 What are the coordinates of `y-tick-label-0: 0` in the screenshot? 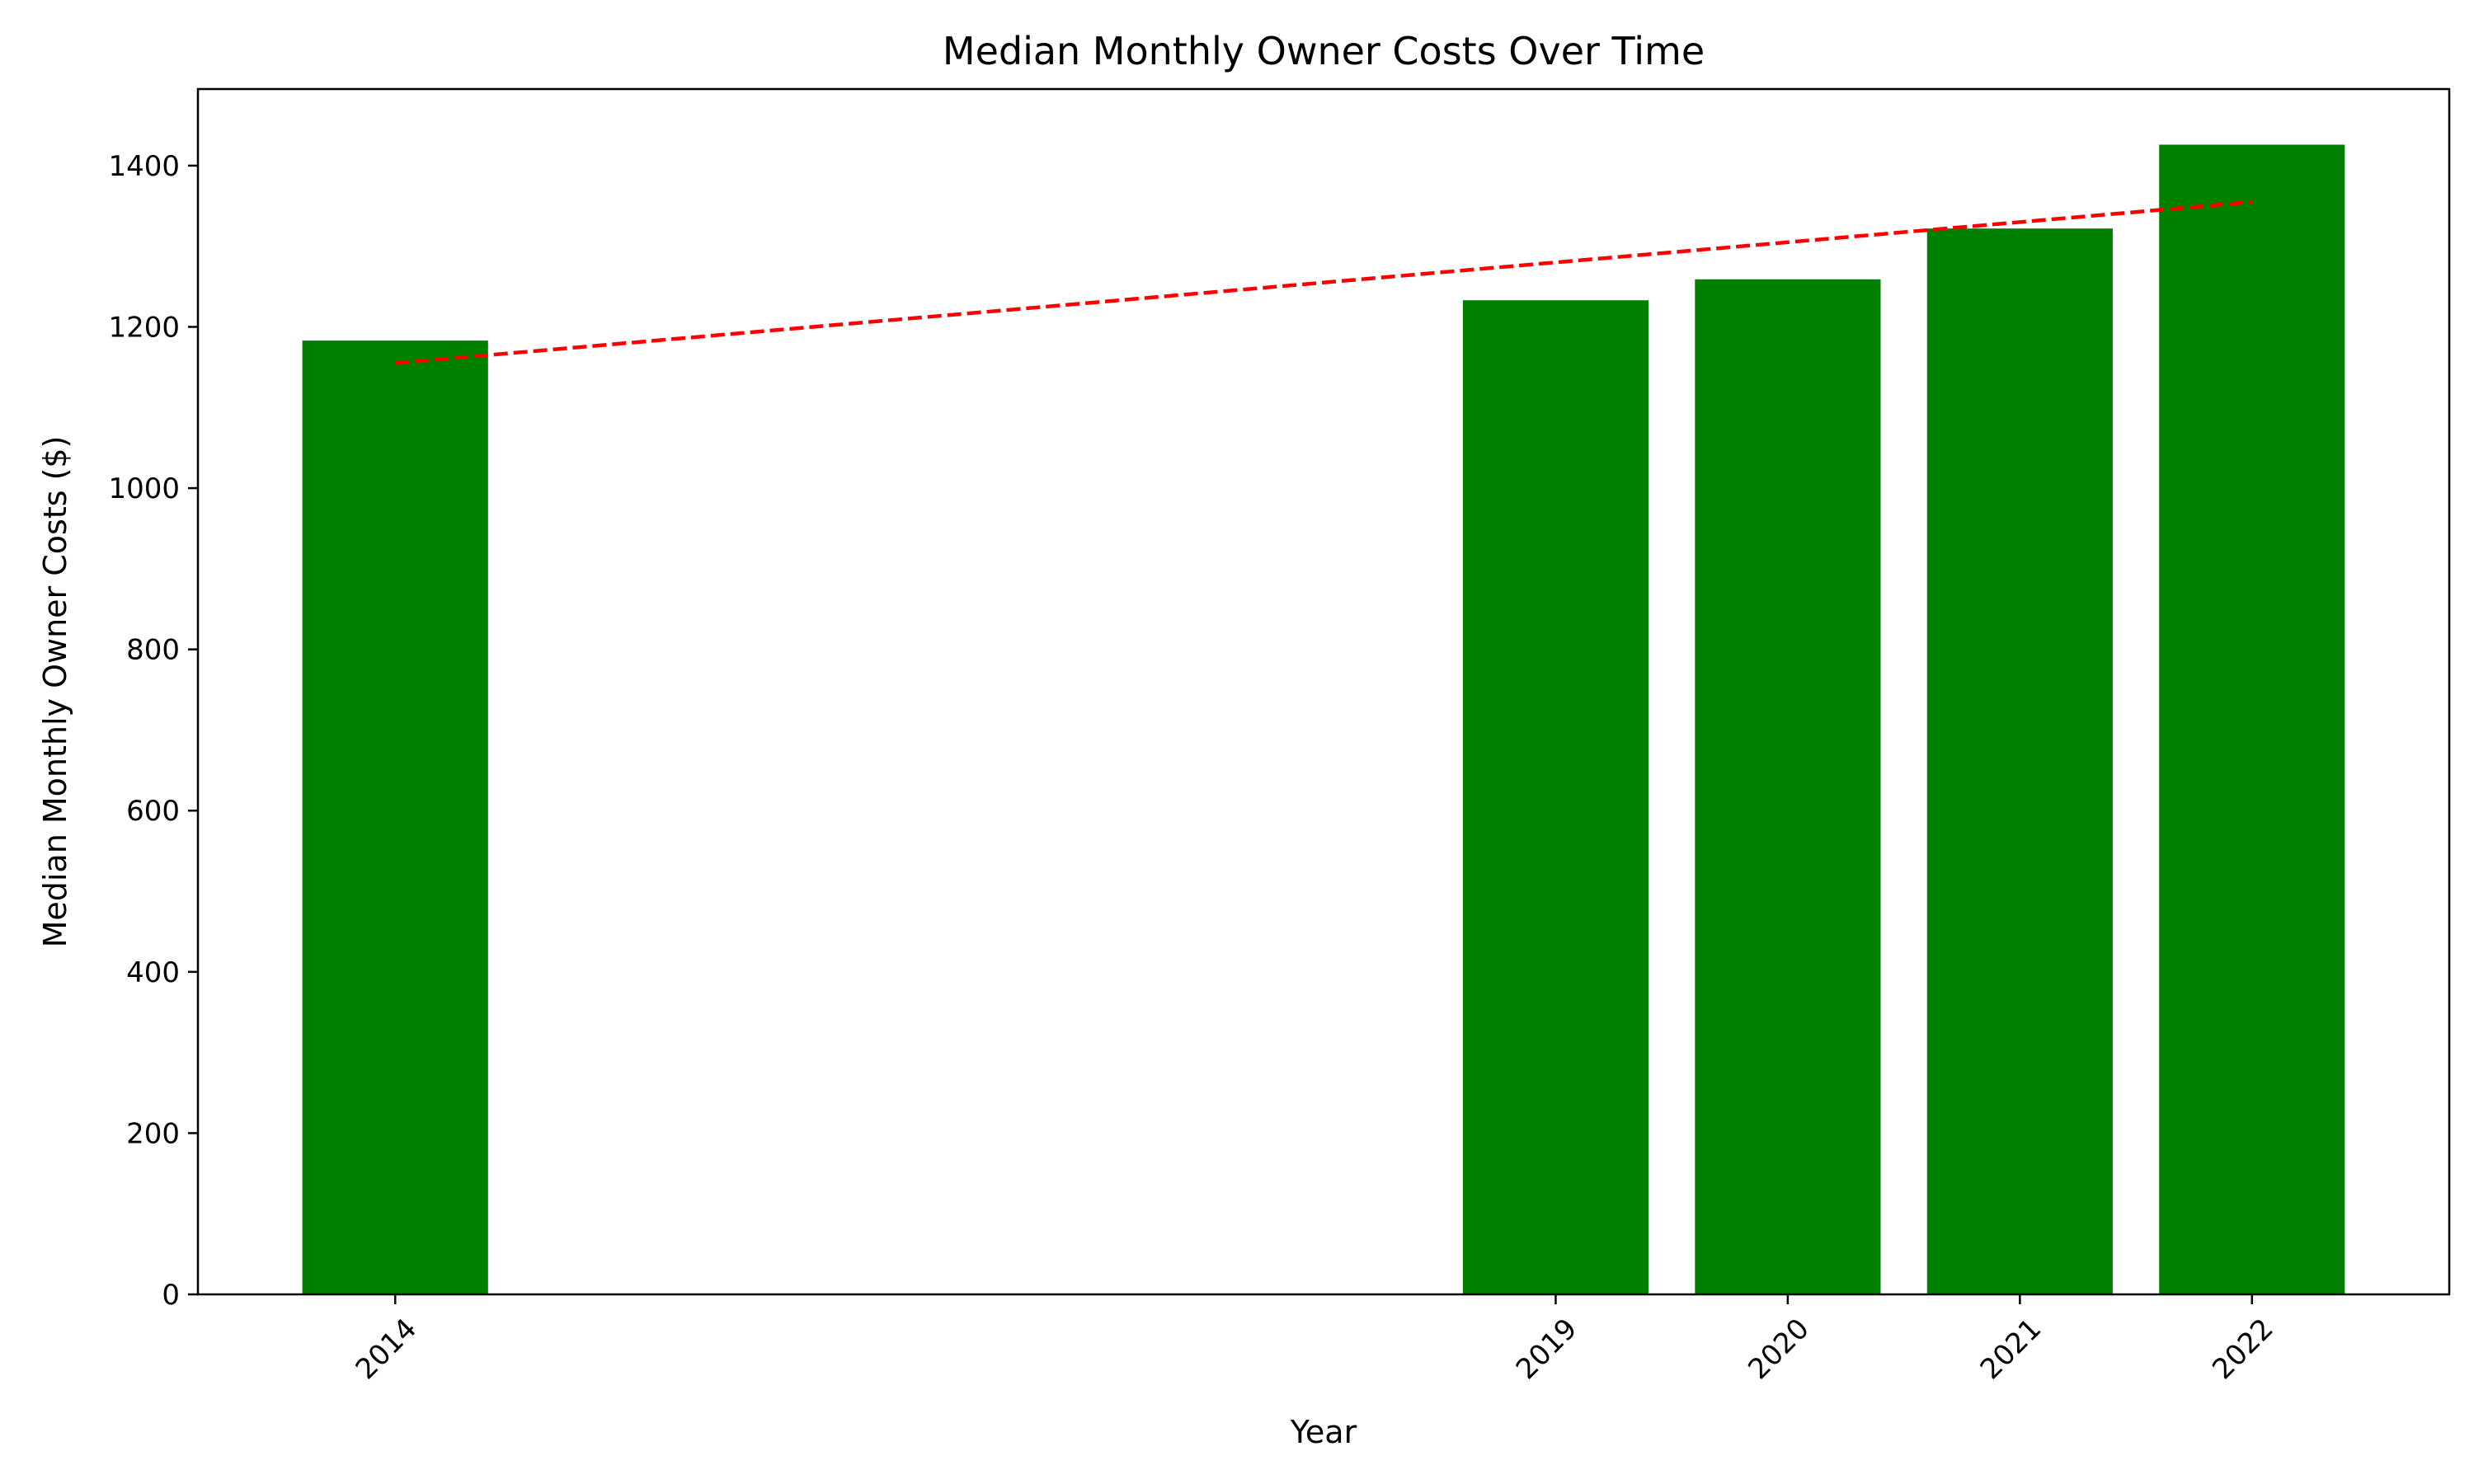 It's located at (171, 1295).